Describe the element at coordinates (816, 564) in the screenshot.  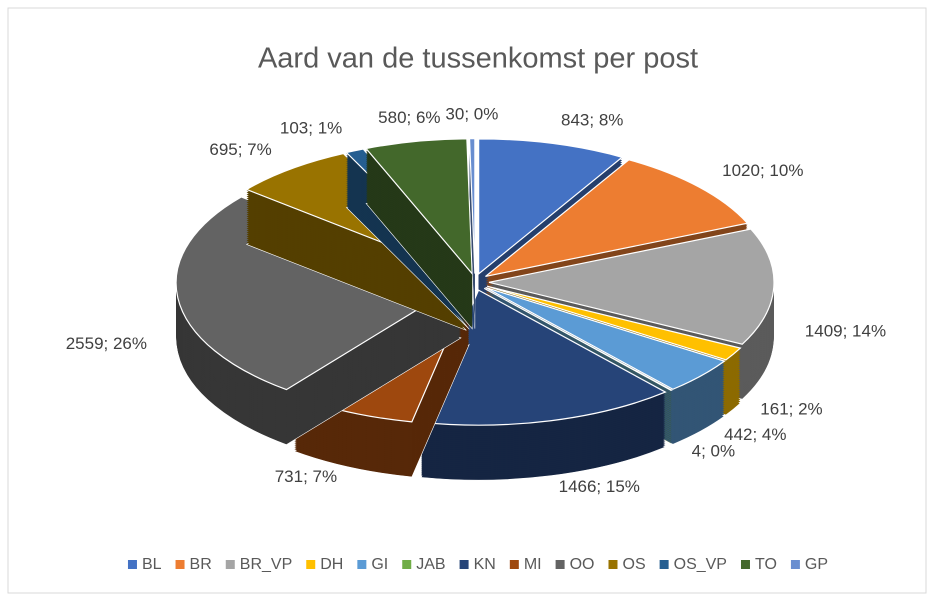
I see `legend-label: GP` at that location.